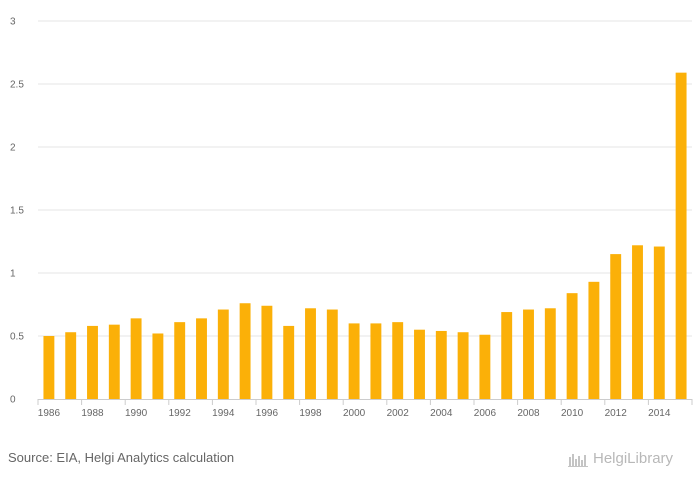 This screenshot has width=700, height=483. Describe the element at coordinates (71, 365) in the screenshot. I see `bar-1987` at that location.